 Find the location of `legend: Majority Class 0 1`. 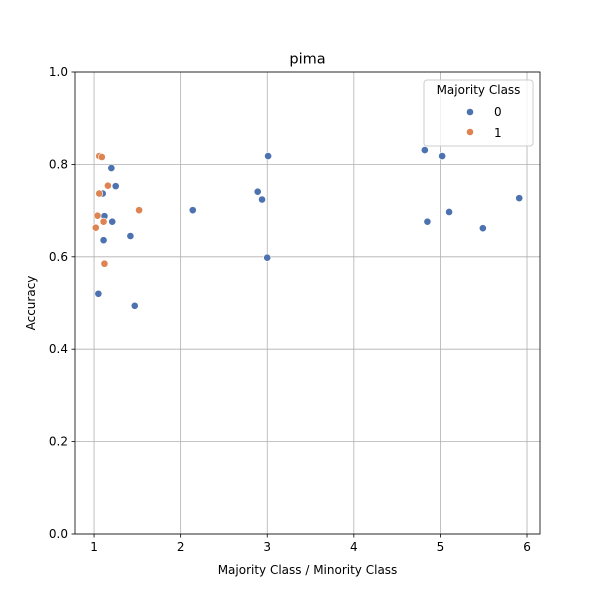

legend: Majority Class 0 1 is located at coordinates (478, 113).